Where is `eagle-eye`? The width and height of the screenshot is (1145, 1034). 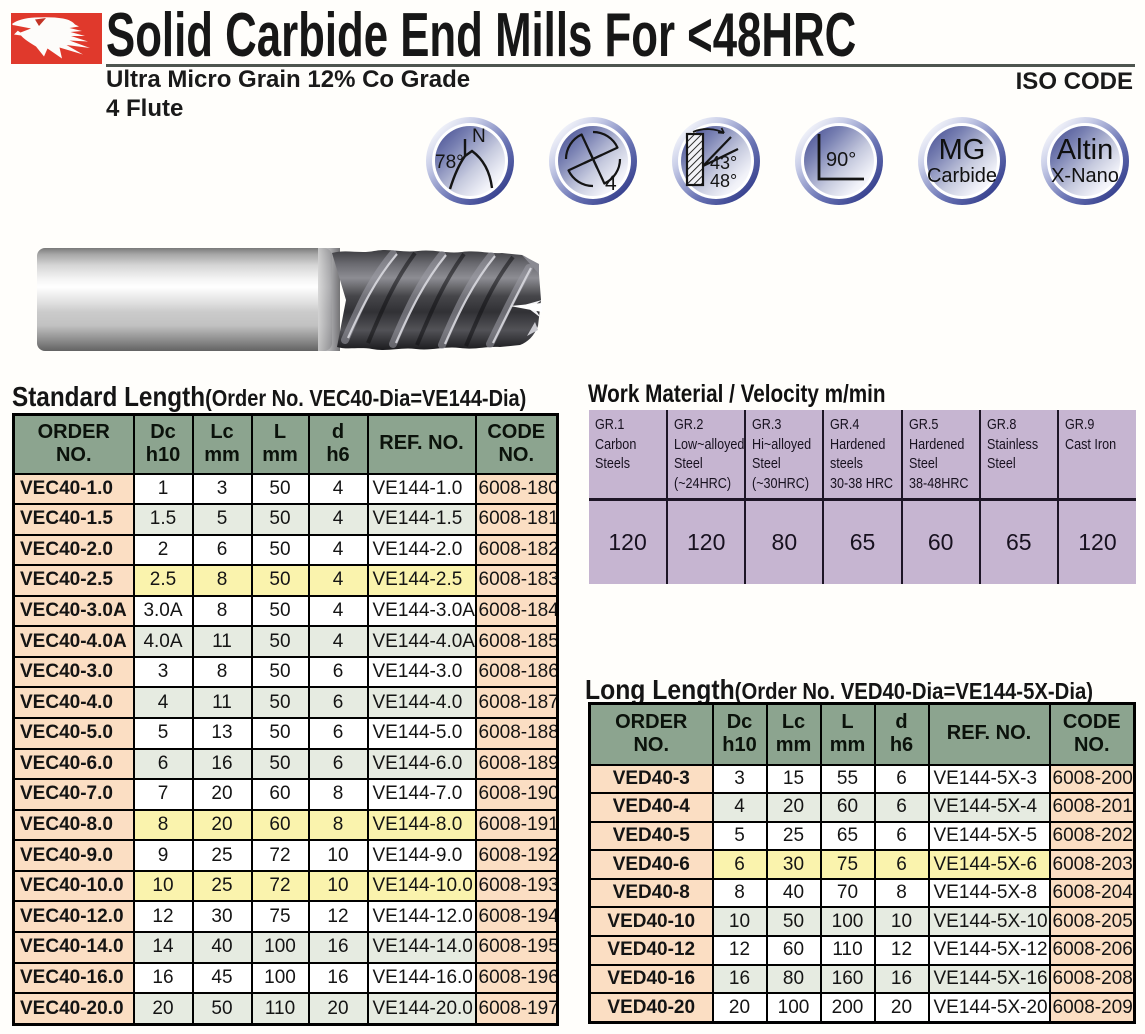 eagle-eye is located at coordinates (40, 22).